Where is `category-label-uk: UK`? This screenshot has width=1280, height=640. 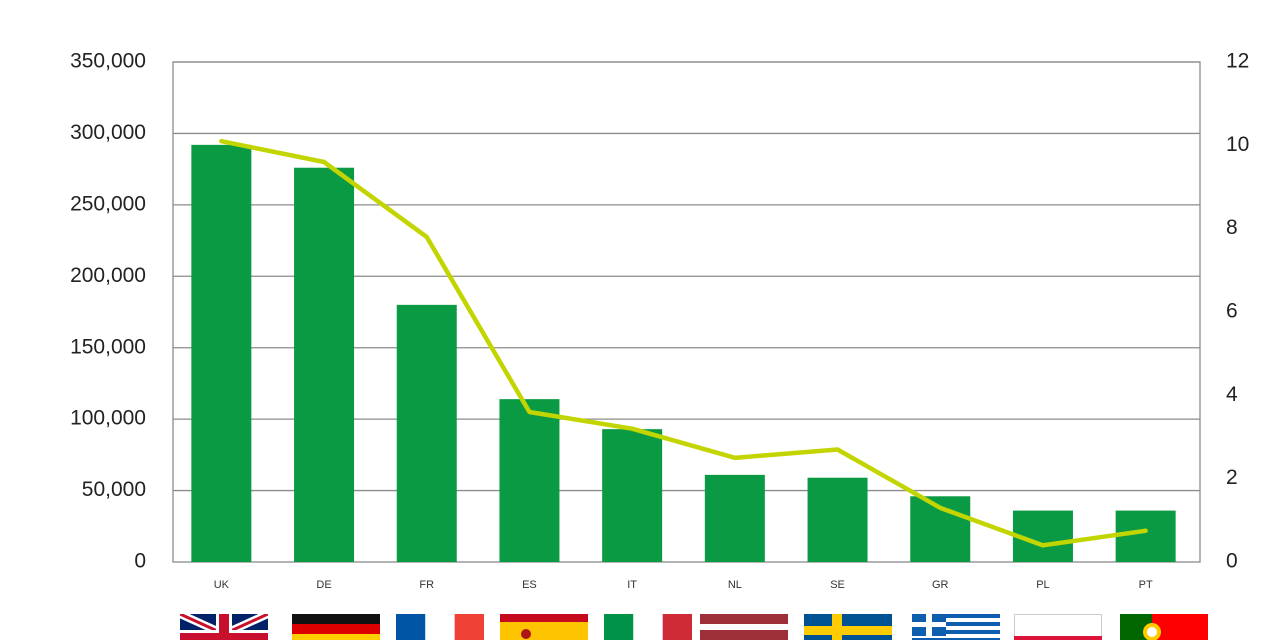
category-label-uk: UK is located at coordinates (222, 585).